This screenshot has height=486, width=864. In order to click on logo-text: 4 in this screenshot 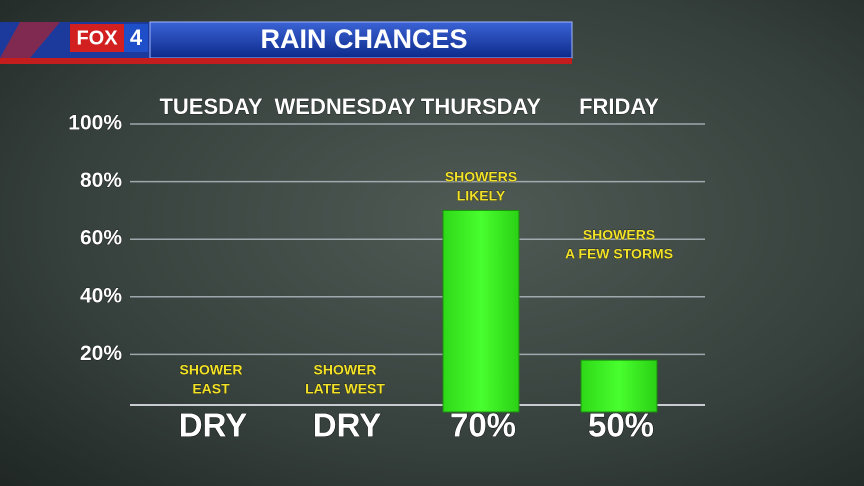, I will do `click(136, 37)`.